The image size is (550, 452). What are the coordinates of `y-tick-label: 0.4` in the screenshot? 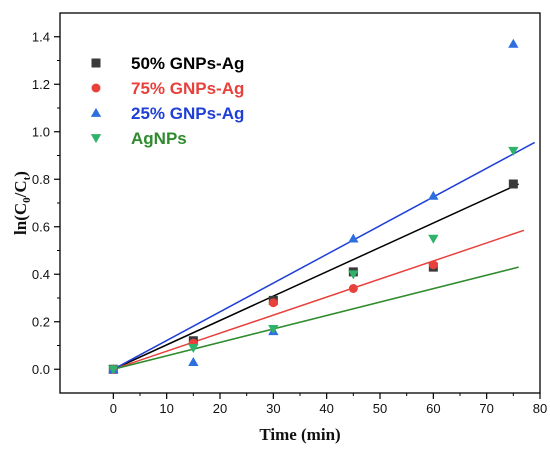 It's located at (41, 274).